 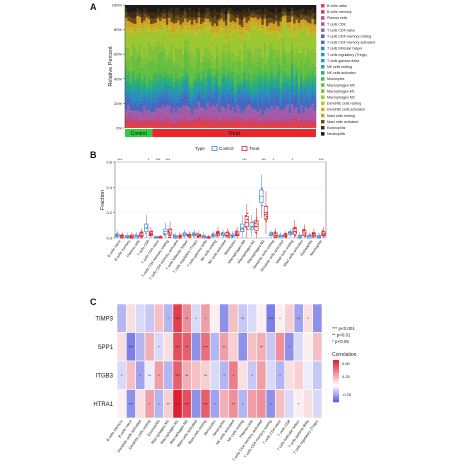 What do you see at coordinates (169, 403) in the screenshot?
I see `heatmap-star: **` at bounding box center [169, 403].